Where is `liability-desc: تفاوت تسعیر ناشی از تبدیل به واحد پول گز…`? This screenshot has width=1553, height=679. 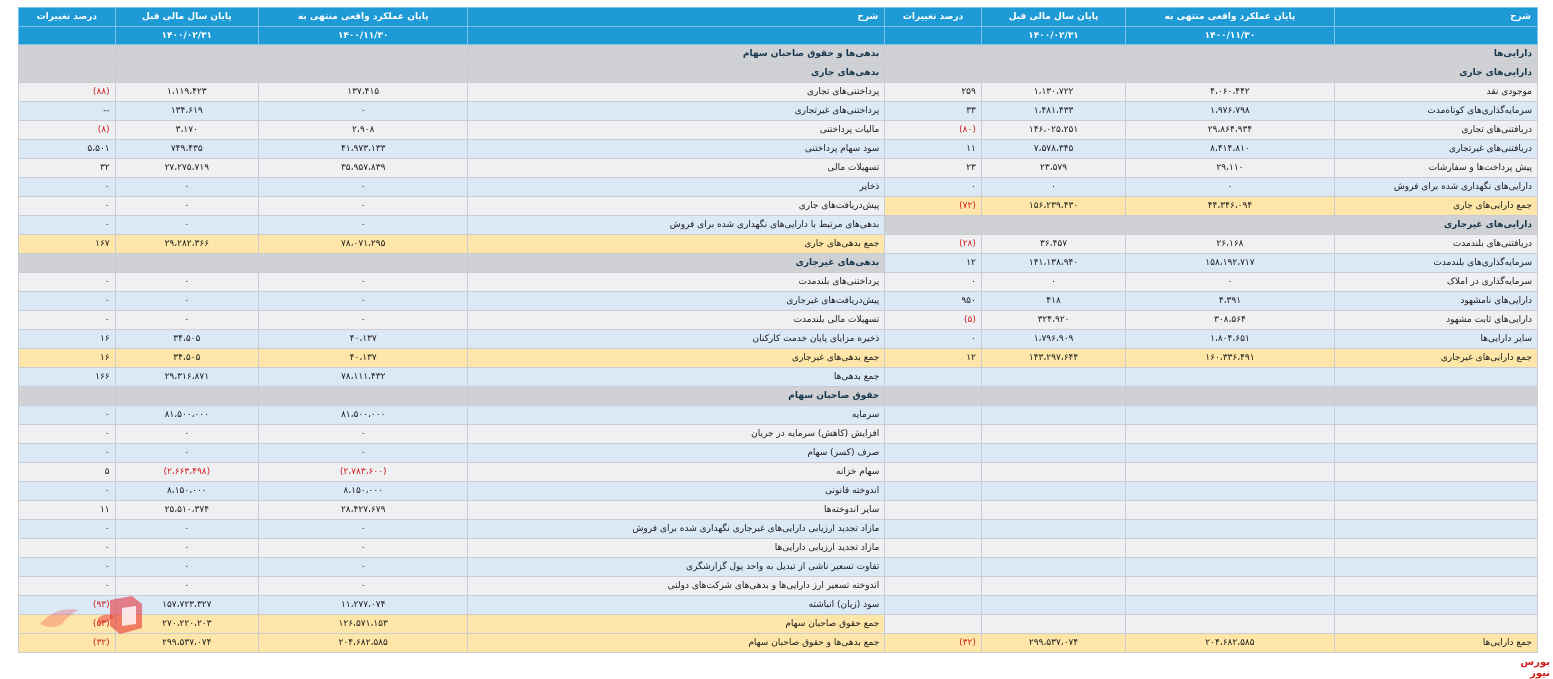 liability-desc: تفاوت تسعیر ناشی از تبدیل به واحد پول گز… is located at coordinates (676, 567).